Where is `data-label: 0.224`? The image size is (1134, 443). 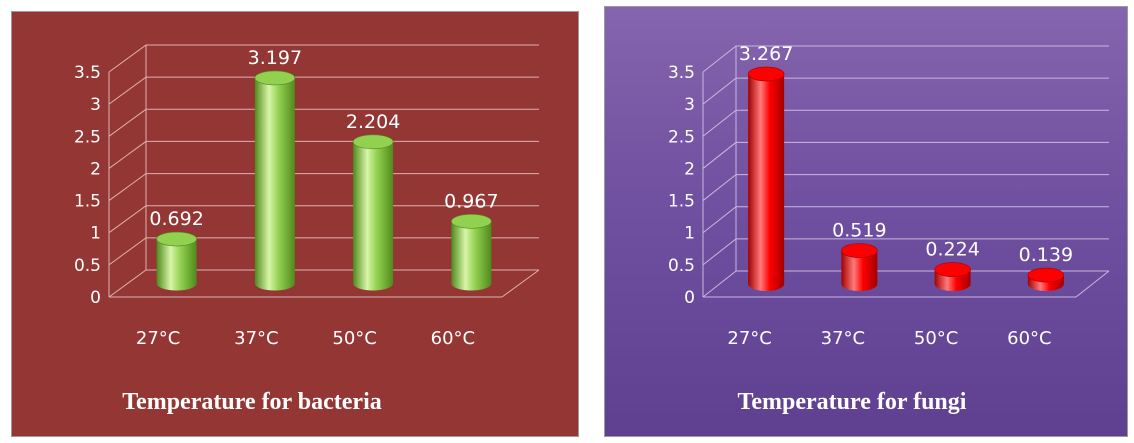 data-label: 0.224 is located at coordinates (952, 250).